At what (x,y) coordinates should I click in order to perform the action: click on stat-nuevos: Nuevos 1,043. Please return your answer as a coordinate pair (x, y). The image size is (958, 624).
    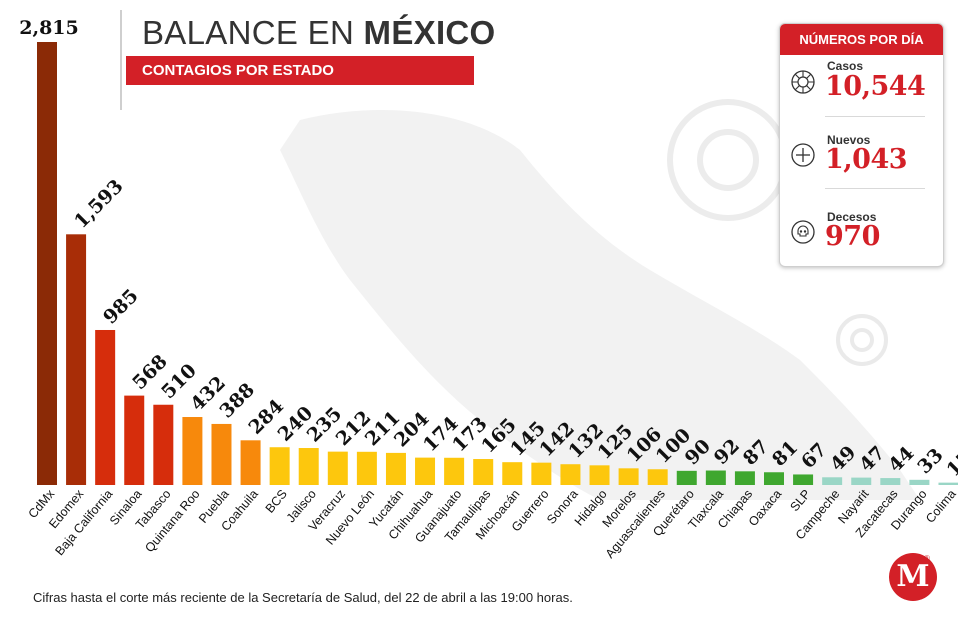
    Looking at the image, I should click on (861, 162).